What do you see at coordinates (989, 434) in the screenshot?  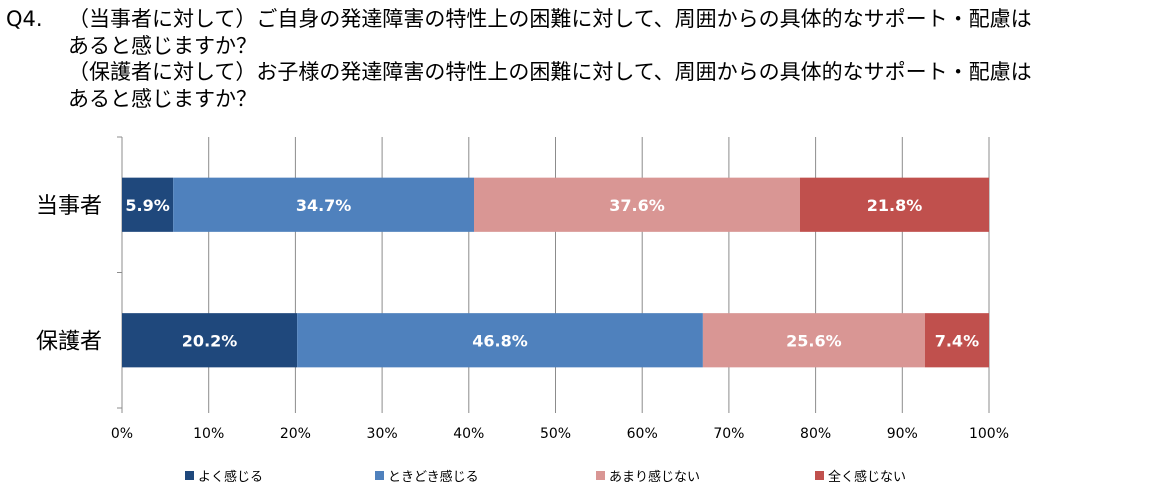 I see `x-tick-label: 100%` at bounding box center [989, 434].